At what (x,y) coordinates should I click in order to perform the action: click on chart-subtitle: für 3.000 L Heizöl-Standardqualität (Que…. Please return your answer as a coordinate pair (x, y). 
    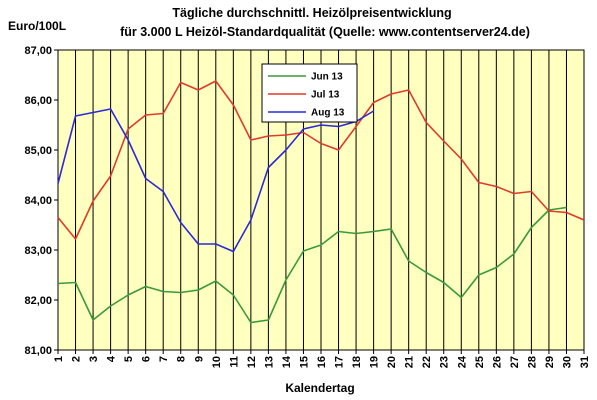
    Looking at the image, I should click on (325, 32).